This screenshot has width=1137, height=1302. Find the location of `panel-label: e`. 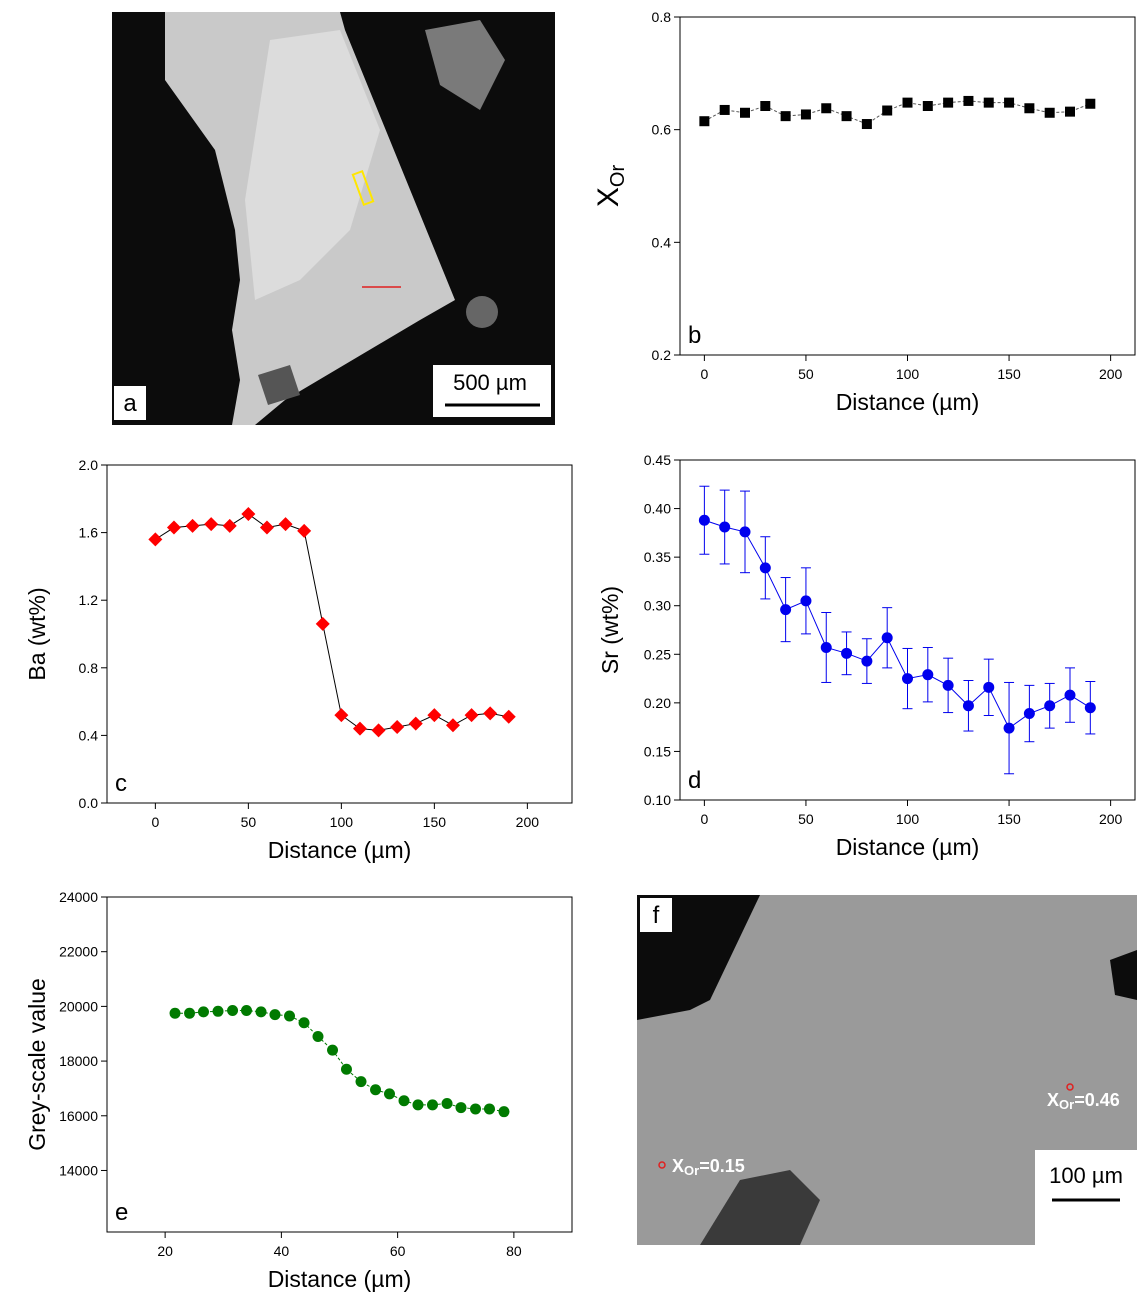

panel-label: e is located at coordinates (121, 1212).